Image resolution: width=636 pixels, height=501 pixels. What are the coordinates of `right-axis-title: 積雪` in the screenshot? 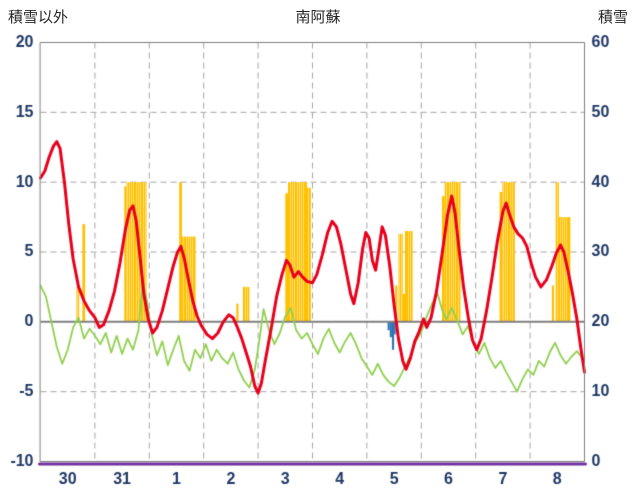 It's located at (612, 17).